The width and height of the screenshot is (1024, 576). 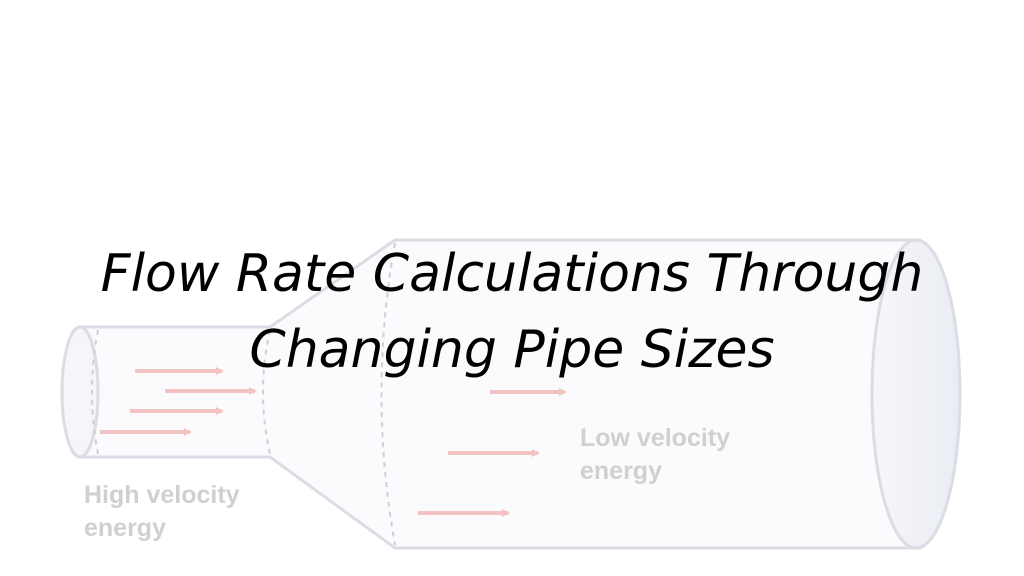 What do you see at coordinates (95, 392) in the screenshot?
I see `narrow-pipe-seam` at bounding box center [95, 392].